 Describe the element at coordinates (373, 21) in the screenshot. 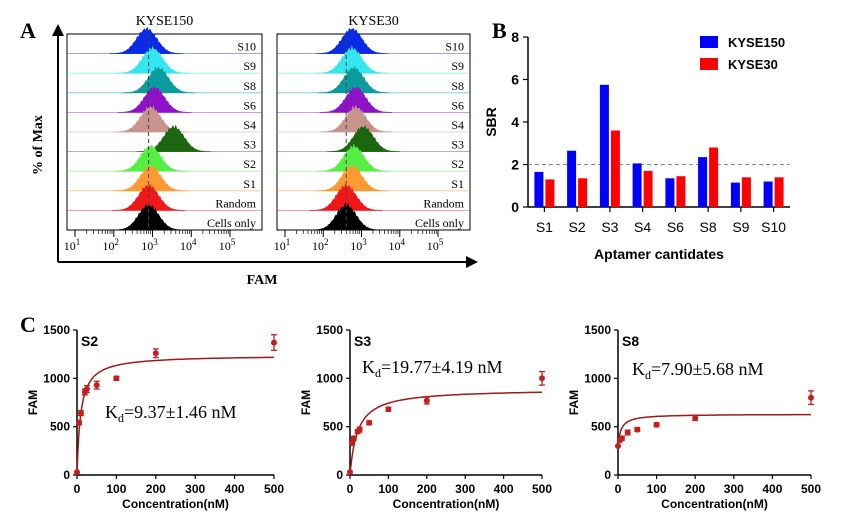

I see `histogram-title: KYSE30` at that location.